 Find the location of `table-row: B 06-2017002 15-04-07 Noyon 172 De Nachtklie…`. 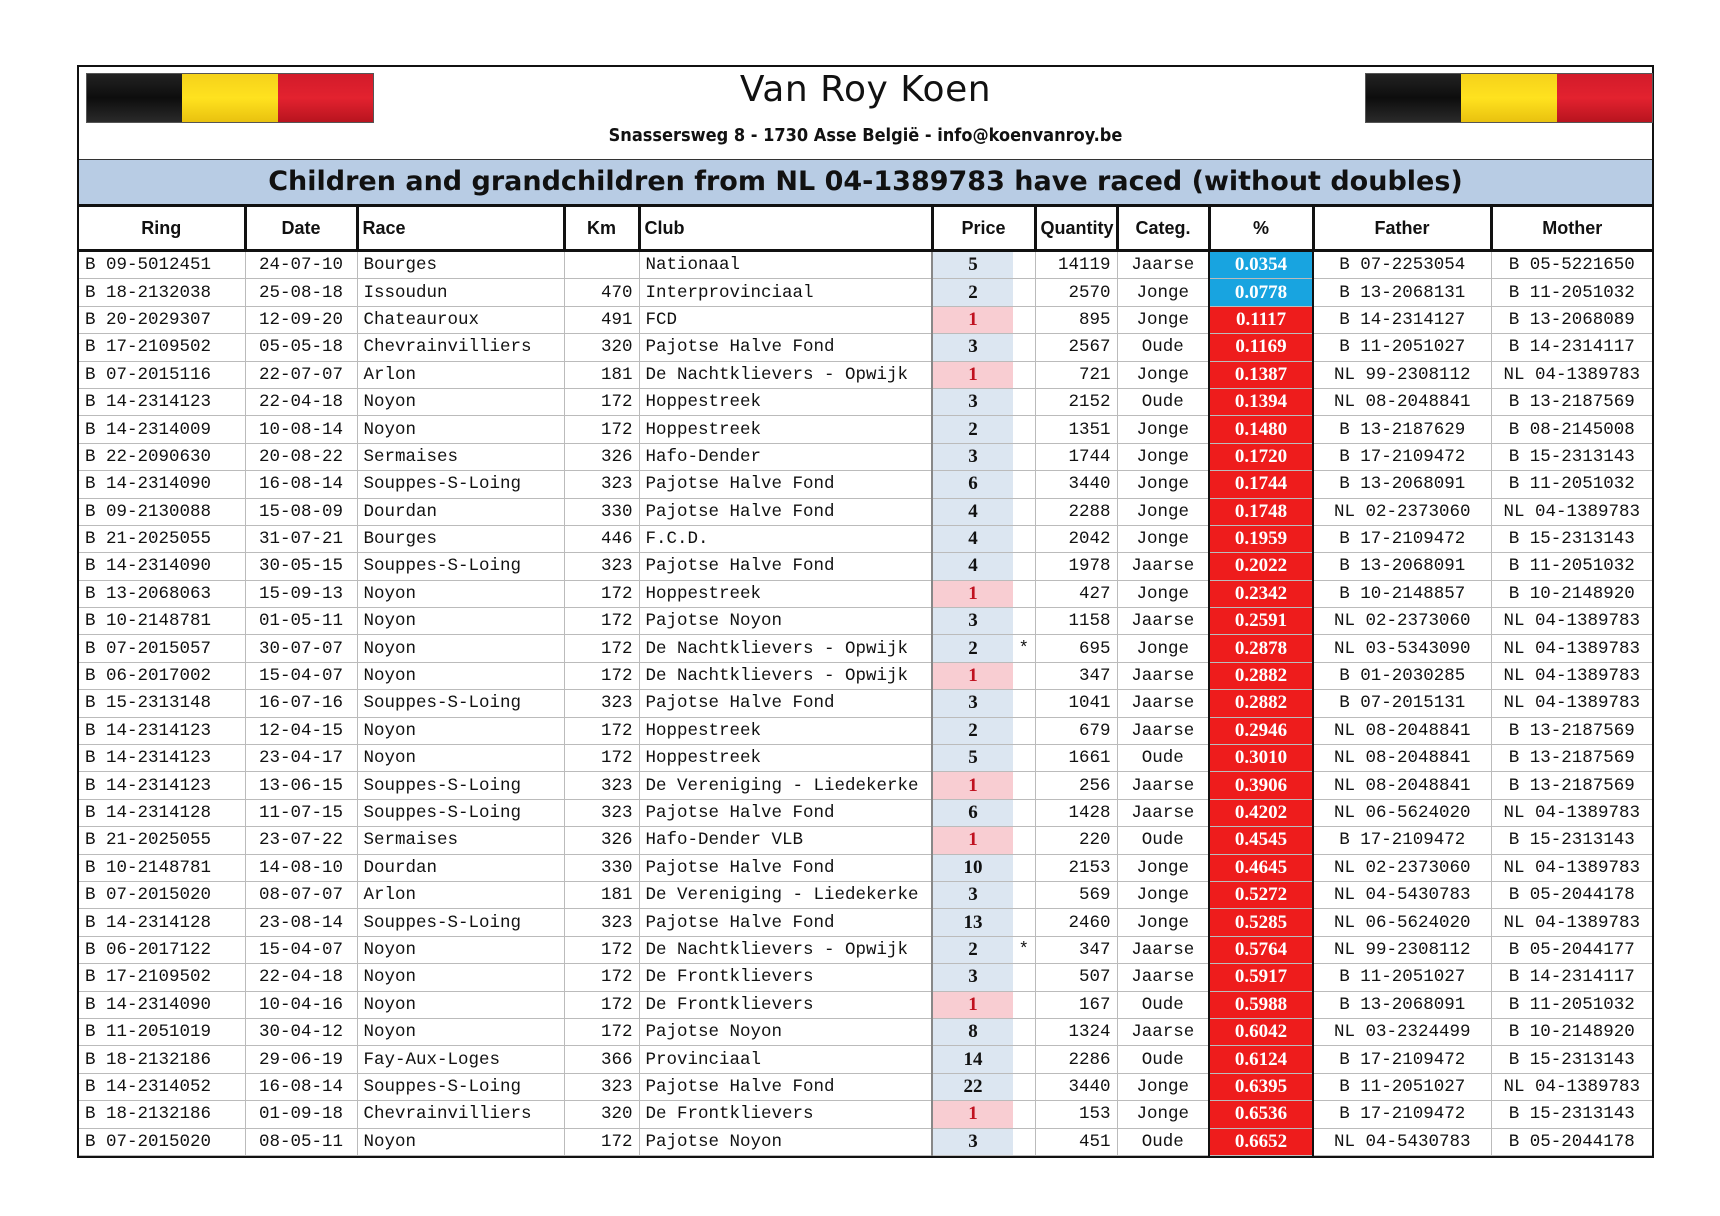

table-row: B 06-2017002 15-04-07 Noyon 172 De Nachtklie… is located at coordinates (865, 676).